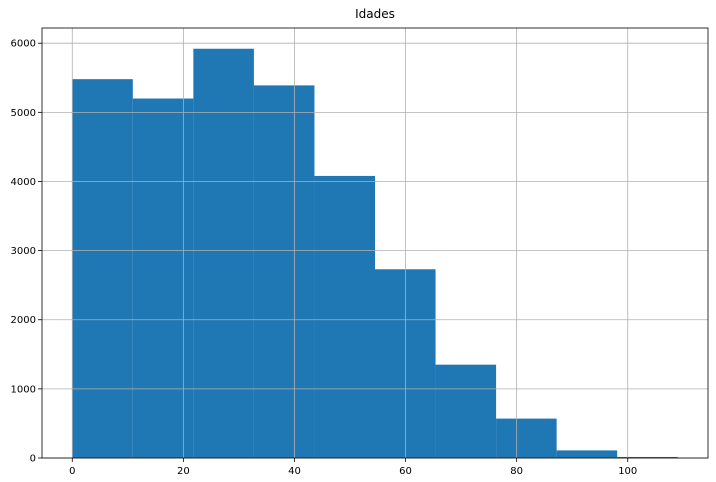 The image size is (716, 482). Describe the element at coordinates (294, 471) in the screenshot. I see `x-tick-label: 40` at that location.